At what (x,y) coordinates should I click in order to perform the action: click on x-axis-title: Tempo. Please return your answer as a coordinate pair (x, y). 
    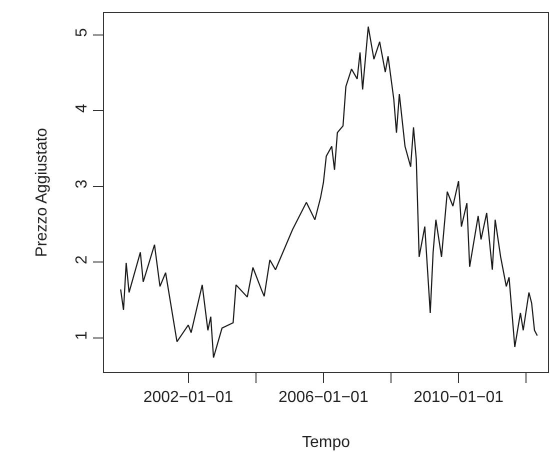
    Looking at the image, I should click on (326, 442).